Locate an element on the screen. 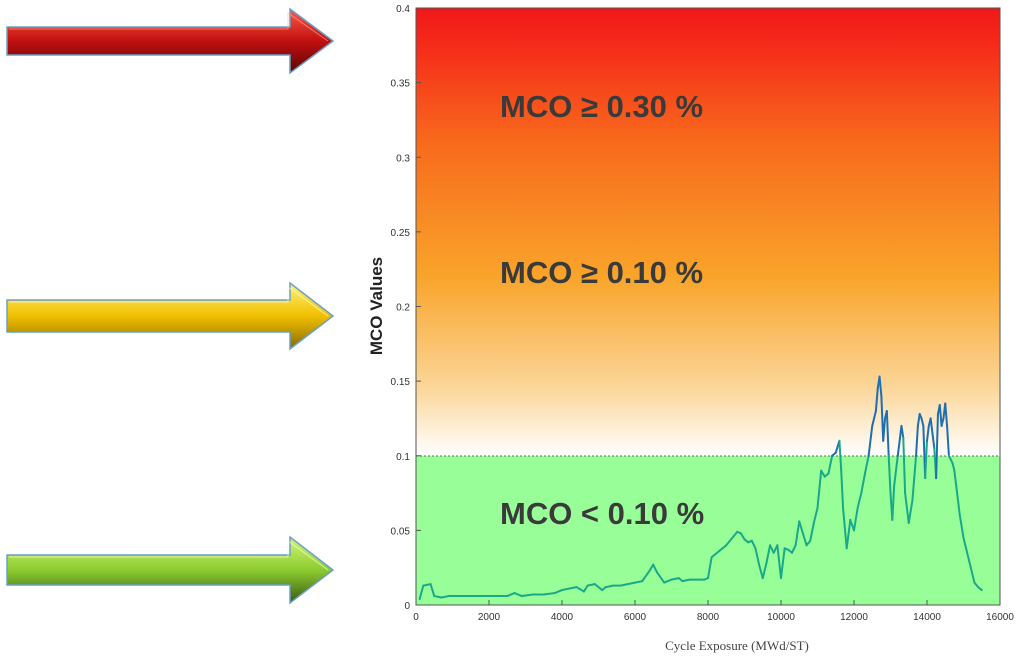  x-axis-label: Cycle Exposure (MWd/ST) is located at coordinates (737, 645).